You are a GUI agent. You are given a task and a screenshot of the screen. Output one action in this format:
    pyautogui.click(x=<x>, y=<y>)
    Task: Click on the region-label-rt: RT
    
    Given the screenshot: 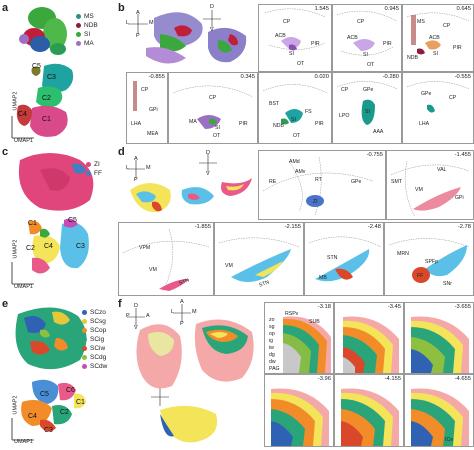 What is the action you would take?
    pyautogui.click(x=318, y=180)
    